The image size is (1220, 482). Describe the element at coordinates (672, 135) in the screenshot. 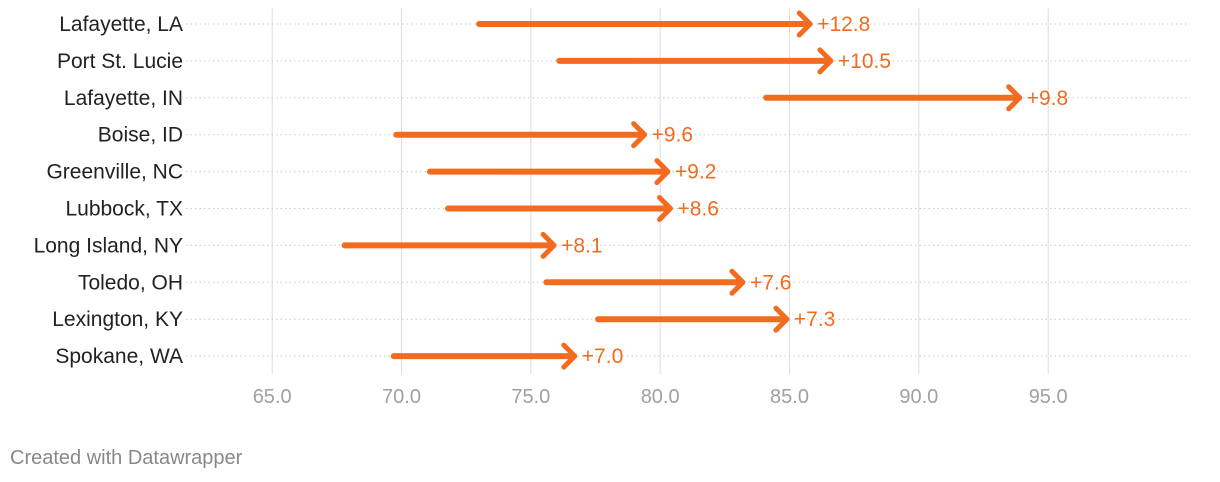

I see `value-label: +9.6` at that location.